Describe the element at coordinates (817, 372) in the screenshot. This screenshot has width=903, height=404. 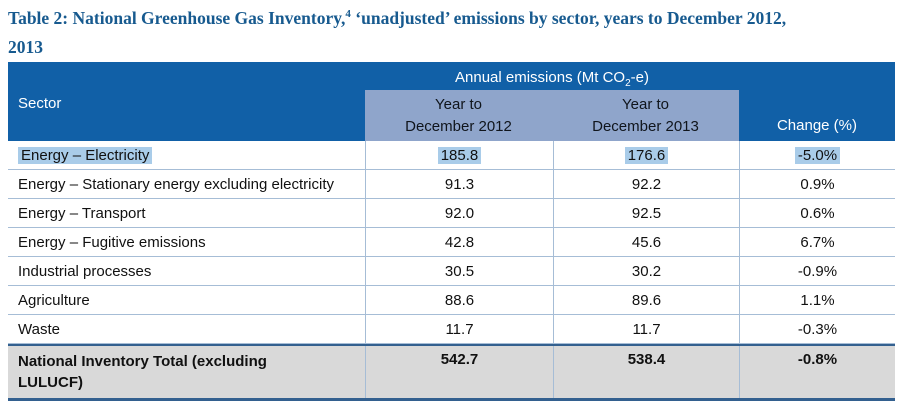
I see `change-cell: -0.8%` at that location.